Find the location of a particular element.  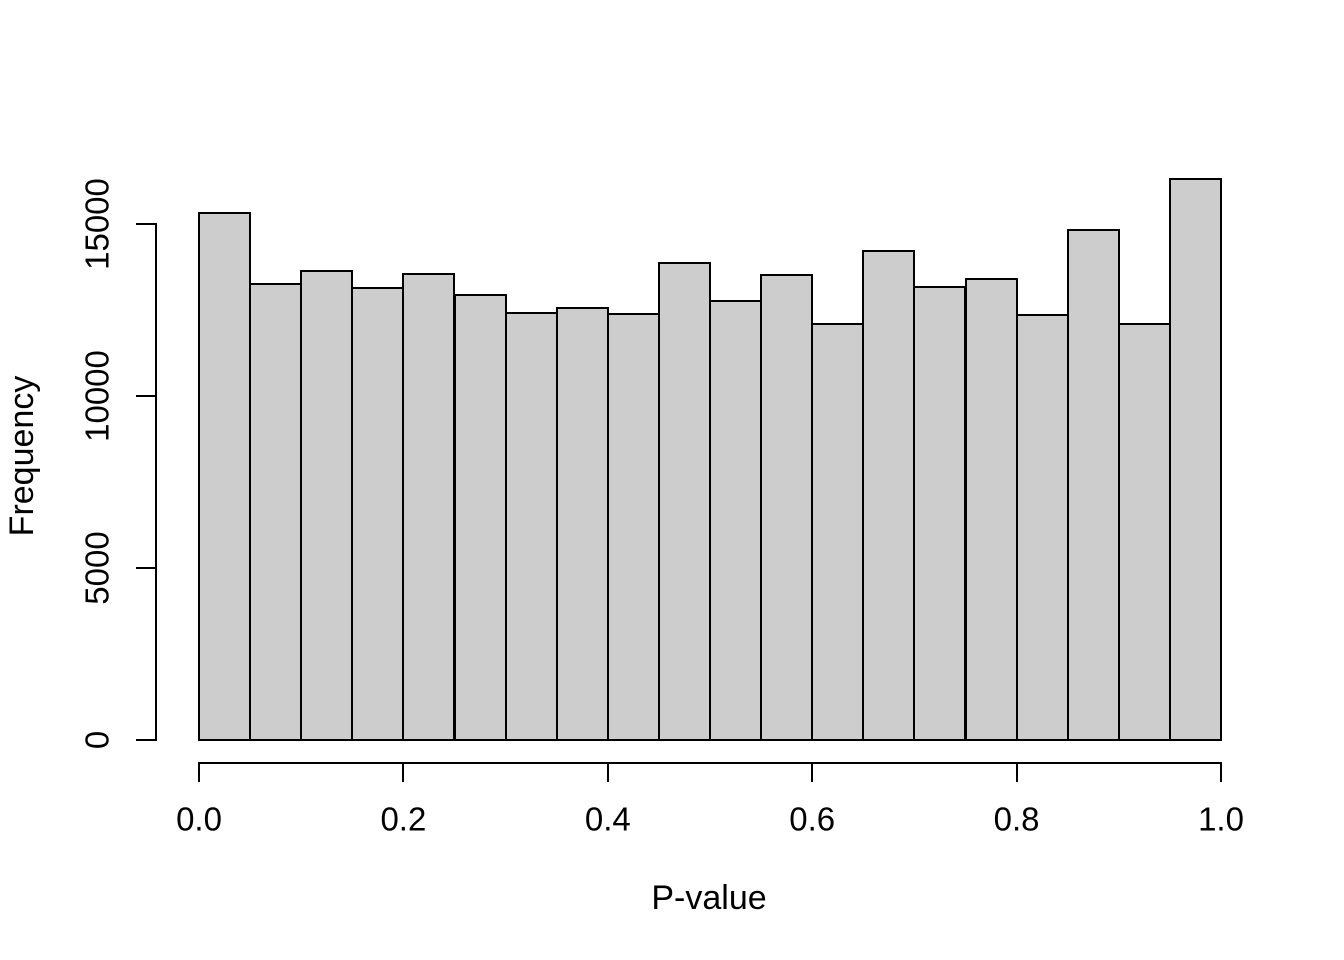

y-axis-line is located at coordinates (156, 482).